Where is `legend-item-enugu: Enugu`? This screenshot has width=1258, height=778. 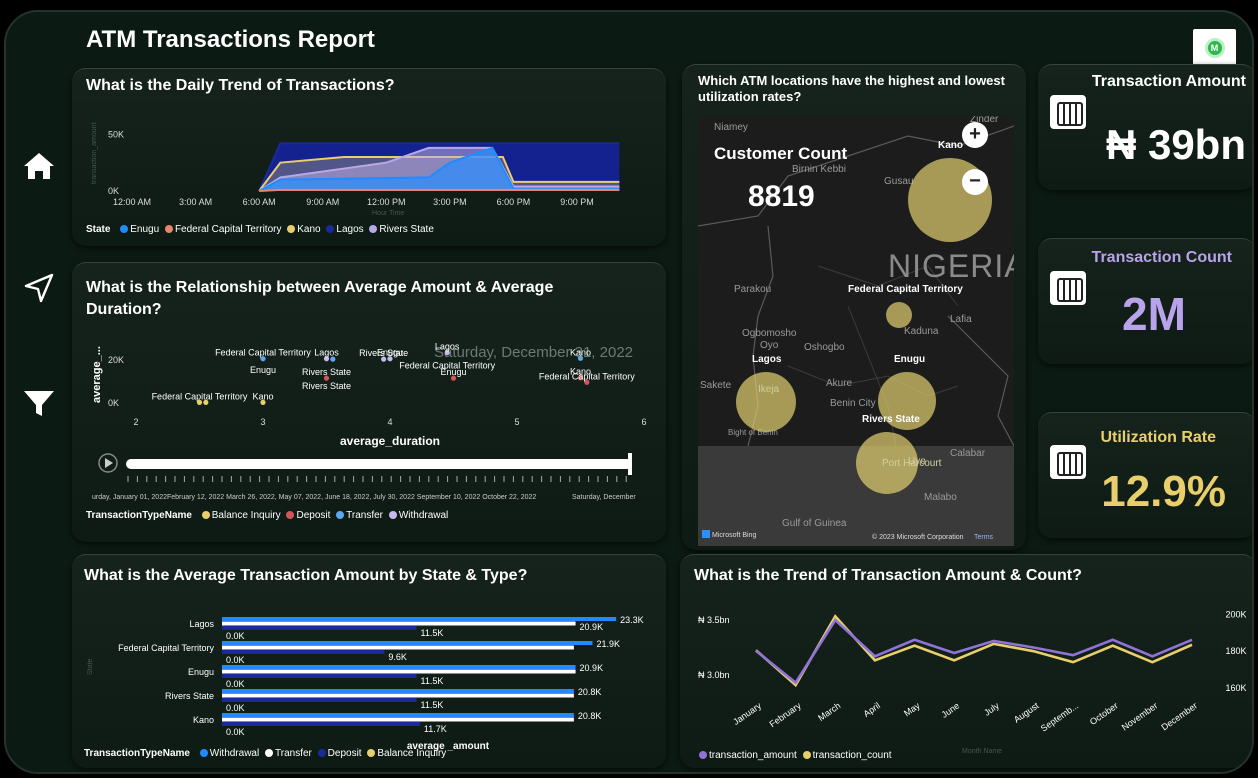 legend-item-enugu: Enugu is located at coordinates (145, 229).